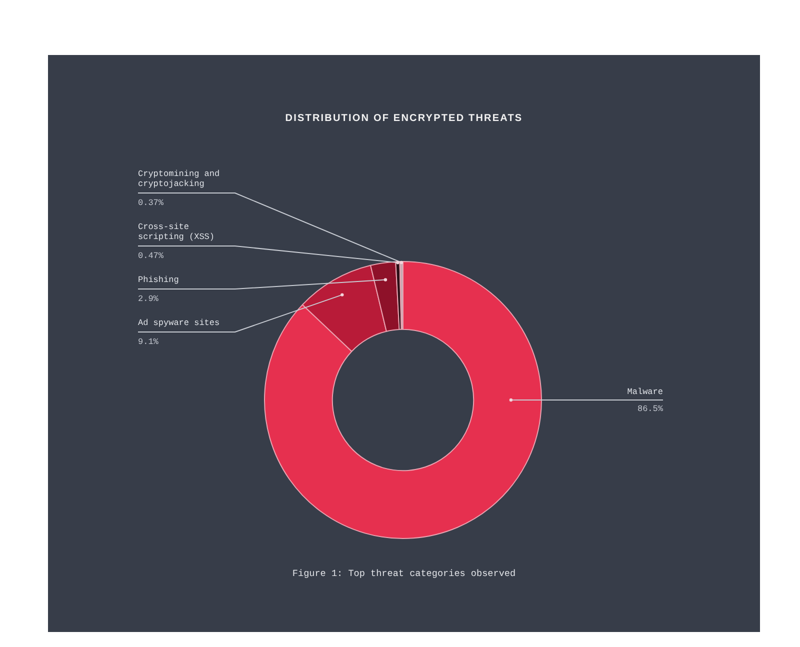 The image size is (800, 647). What do you see at coordinates (176, 232) in the screenshot?
I see `slice-label: Cross-site scripting (XSS)` at bounding box center [176, 232].